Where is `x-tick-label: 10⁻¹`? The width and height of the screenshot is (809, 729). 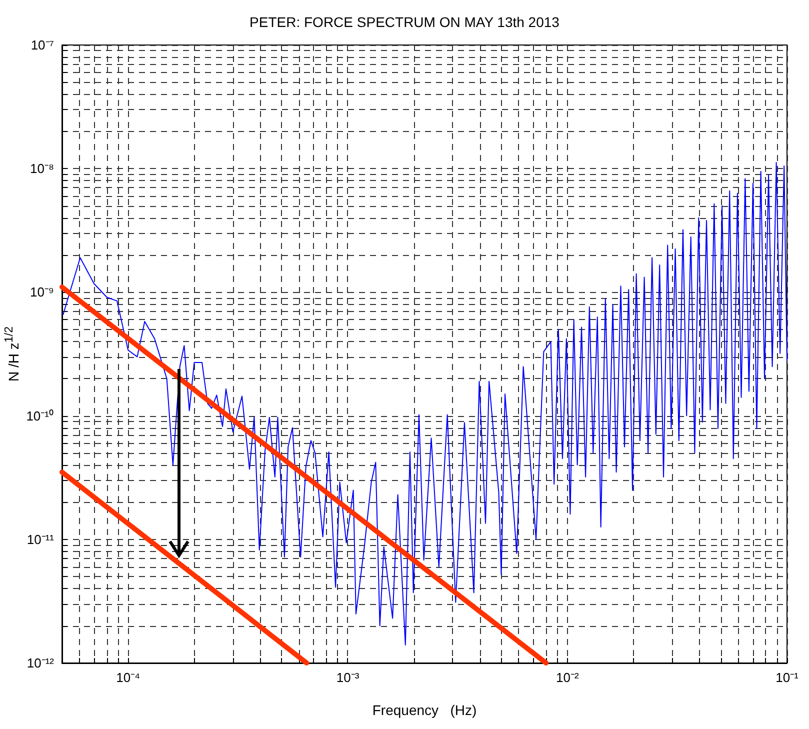 x-tick-label: 10⁻¹ is located at coordinates (788, 677).